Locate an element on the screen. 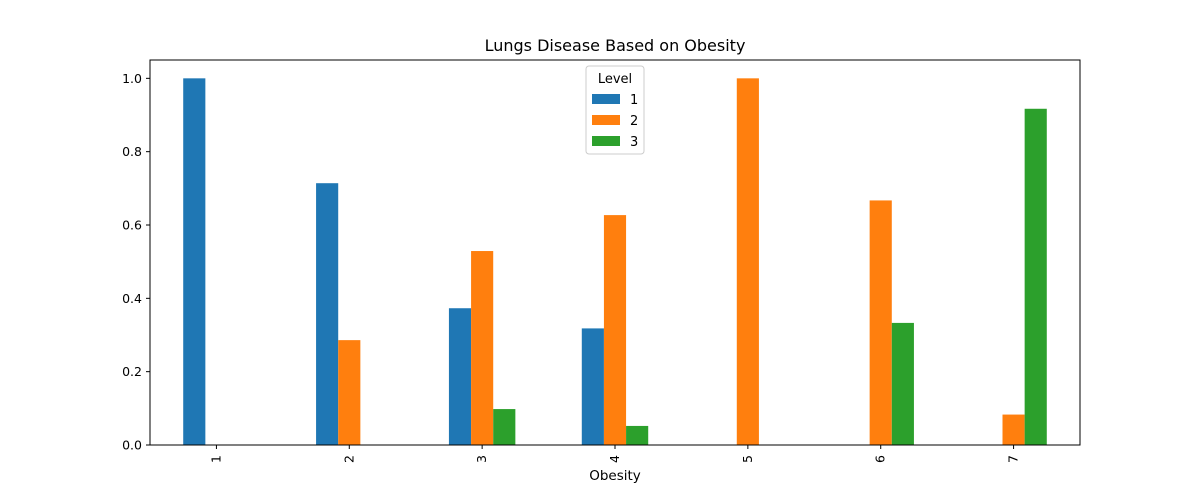 The height and width of the screenshot is (500, 1200). y-tick-label: 0.4 is located at coordinates (132, 298).